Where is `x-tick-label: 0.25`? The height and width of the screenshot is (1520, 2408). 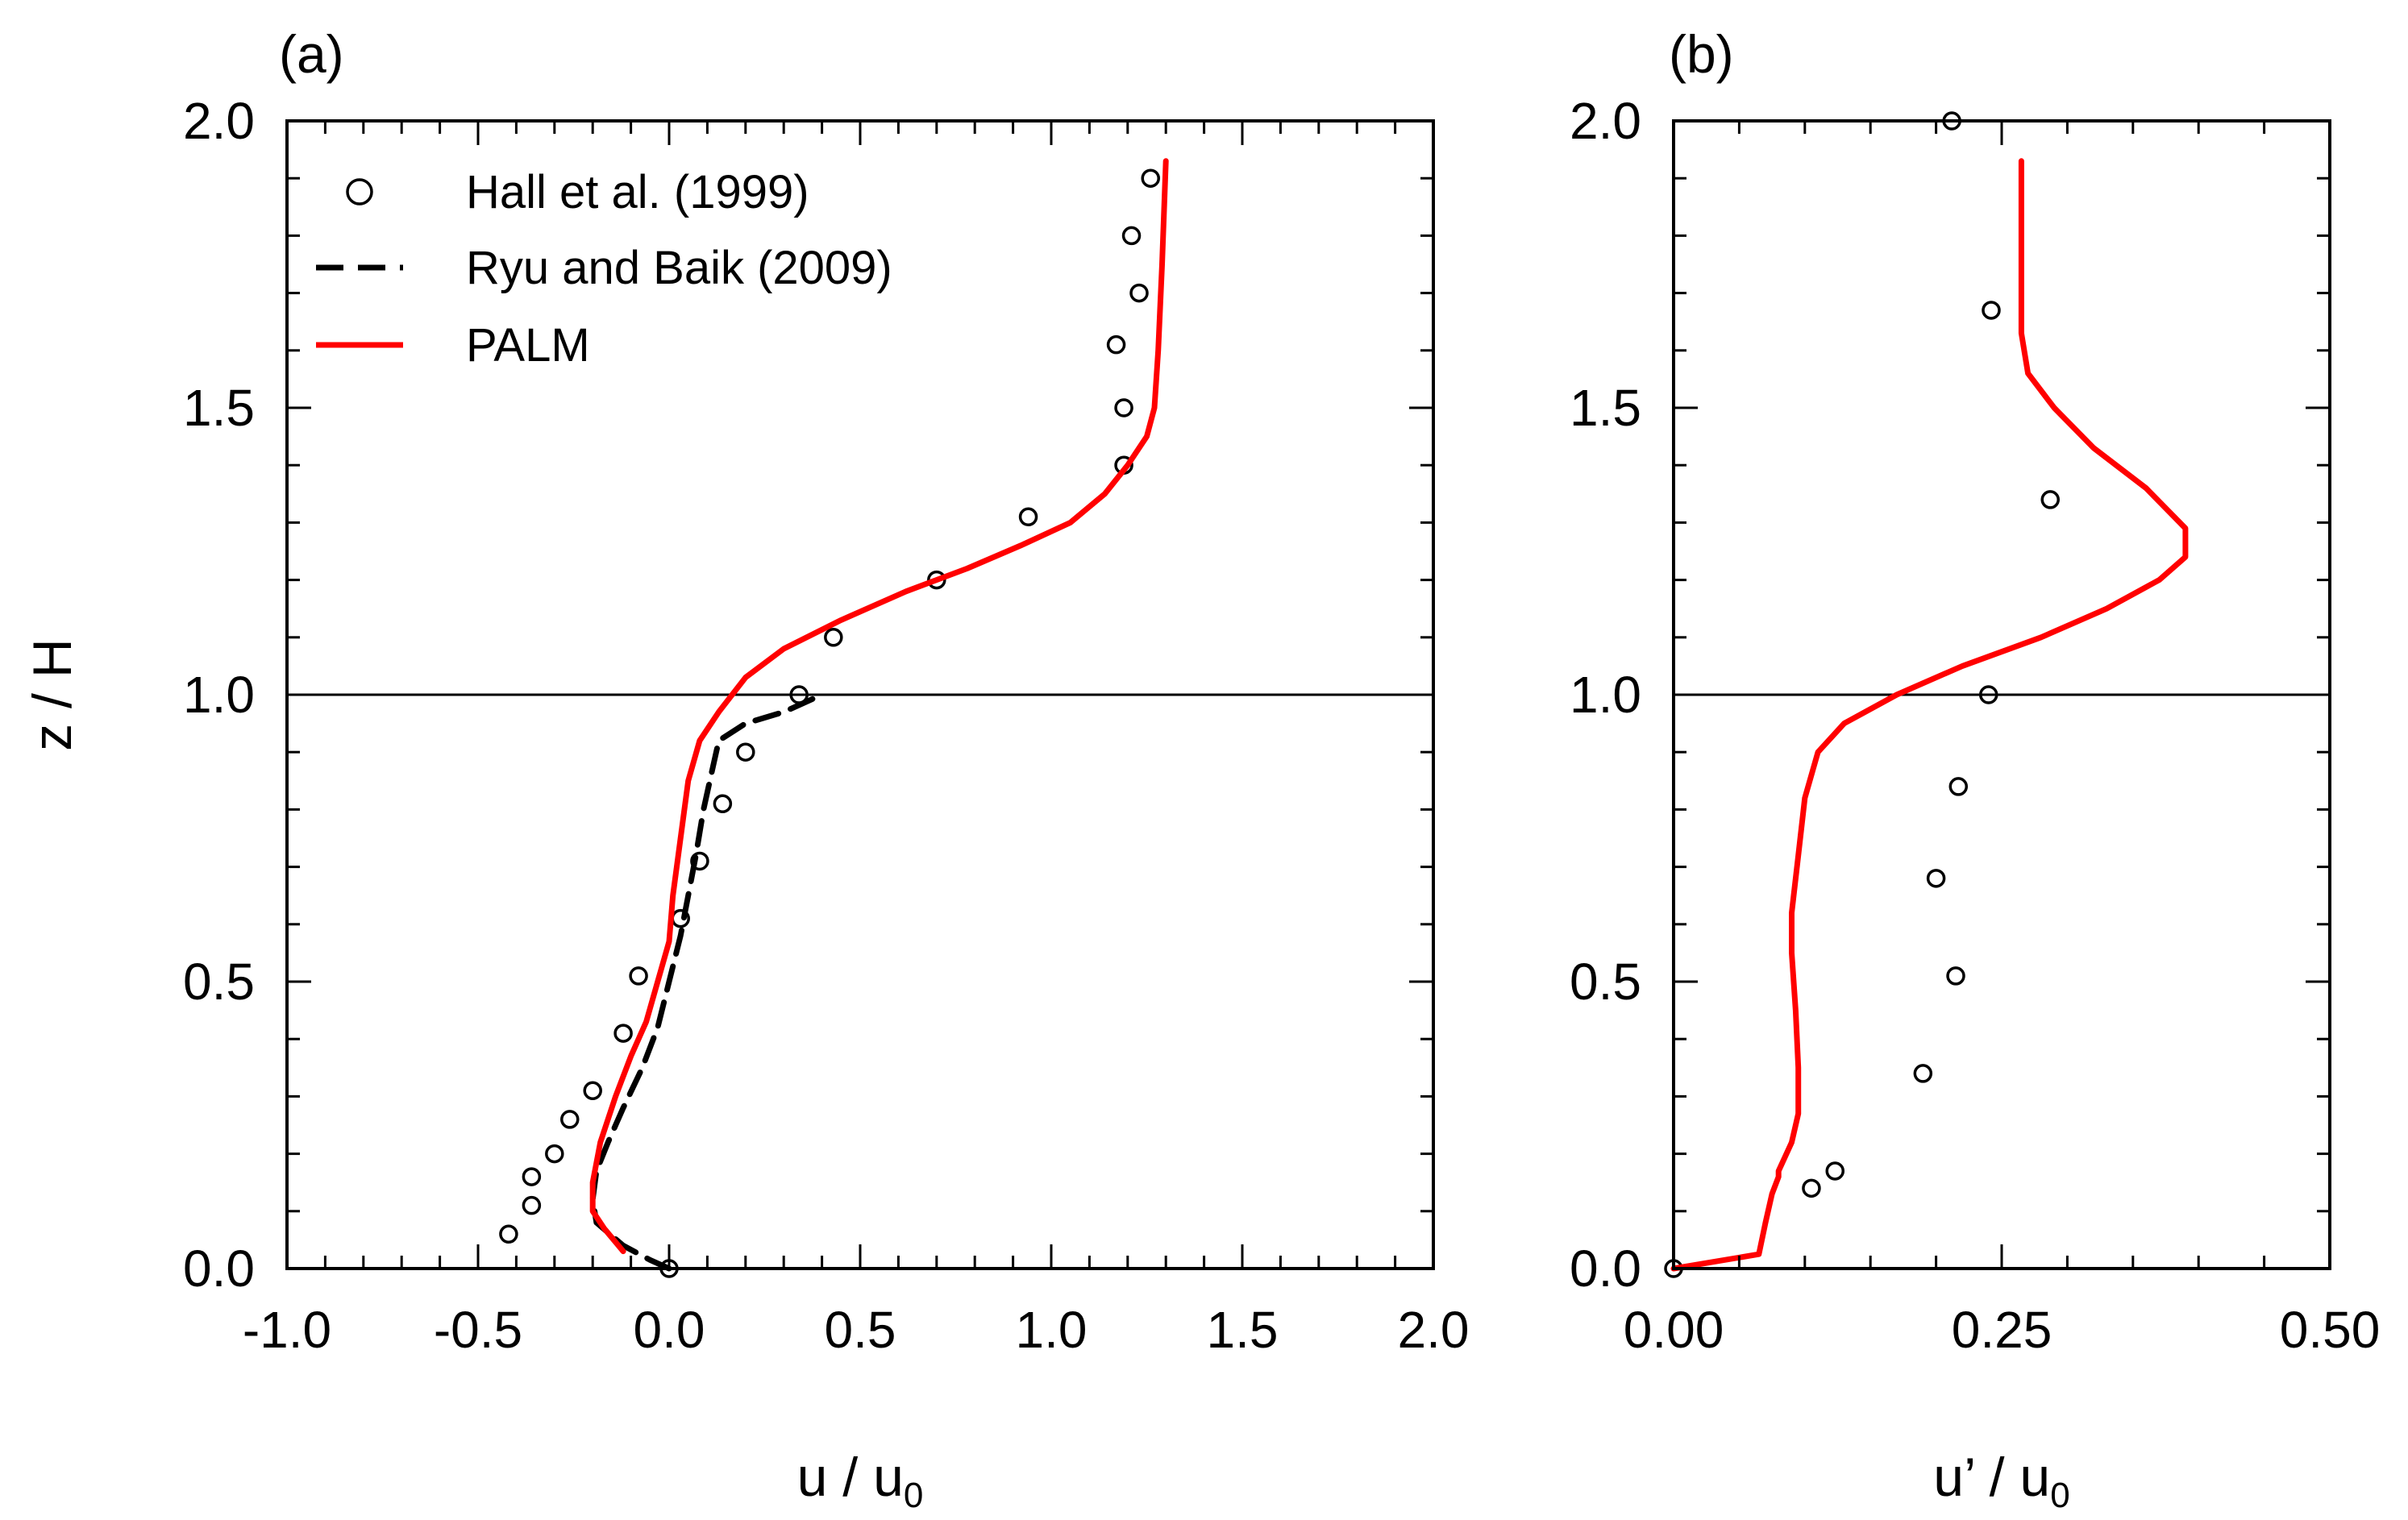
x-tick-label: 0.25 is located at coordinates (2002, 1330).